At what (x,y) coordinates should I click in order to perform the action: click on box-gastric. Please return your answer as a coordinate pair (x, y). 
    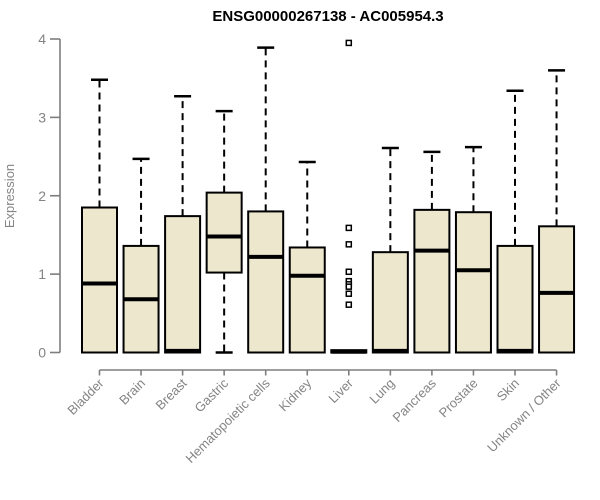
    Looking at the image, I should click on (224, 231).